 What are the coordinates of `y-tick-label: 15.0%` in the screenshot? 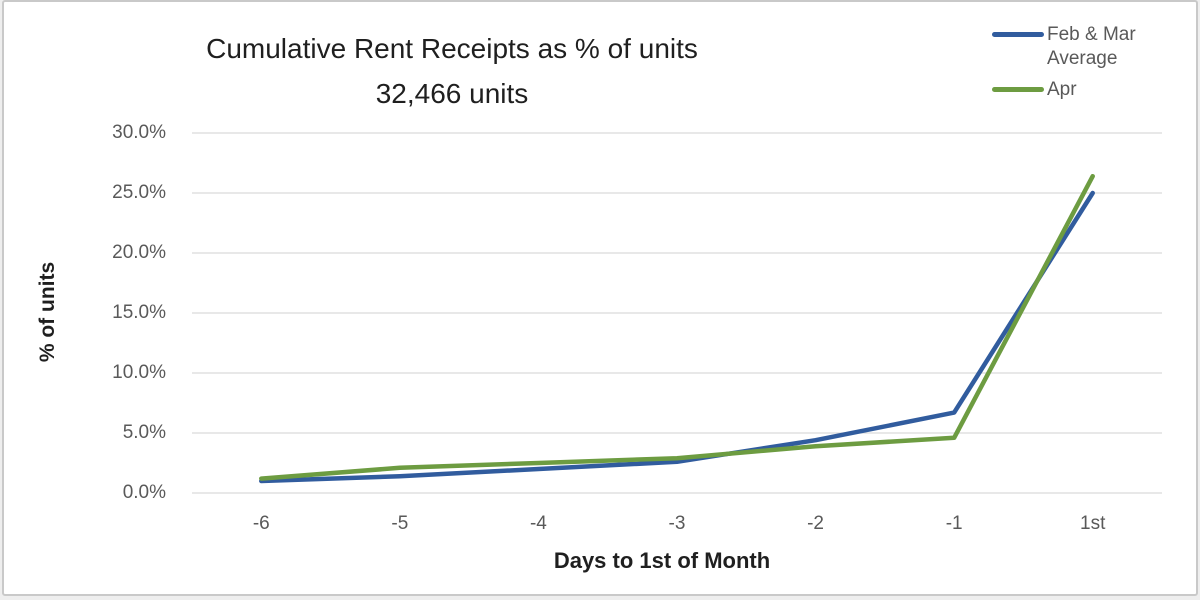 It's located at (139, 312).